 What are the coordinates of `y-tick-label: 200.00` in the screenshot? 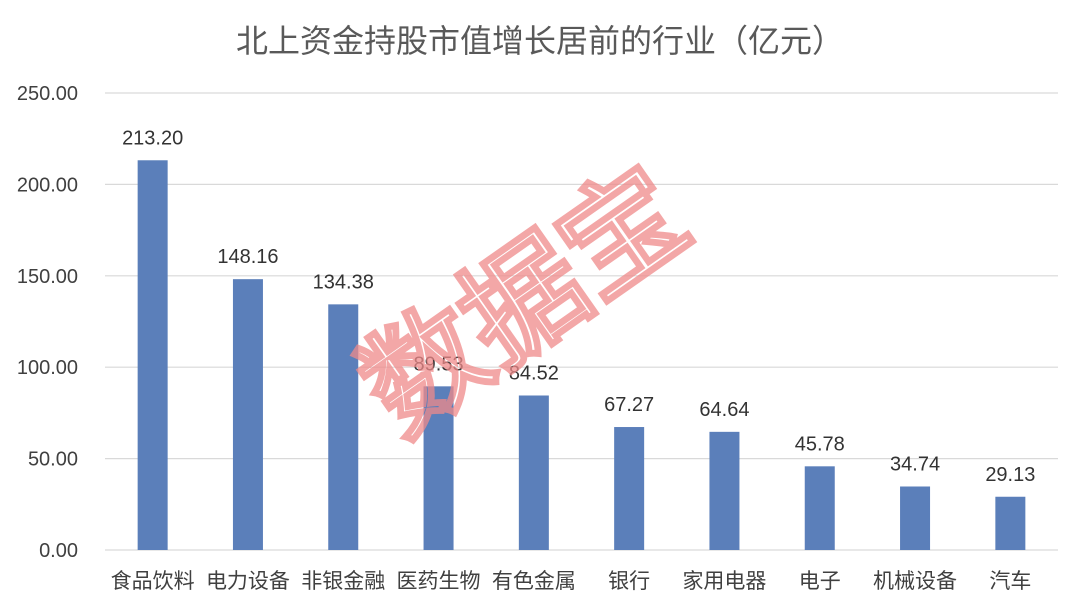 It's located at (47, 185).